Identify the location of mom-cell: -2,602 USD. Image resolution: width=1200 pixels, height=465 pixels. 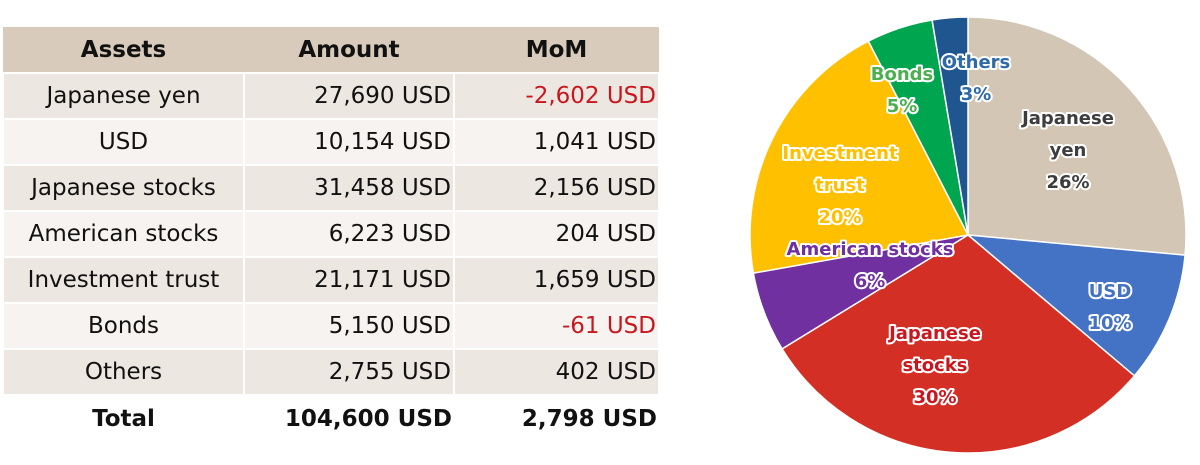
(556, 96).